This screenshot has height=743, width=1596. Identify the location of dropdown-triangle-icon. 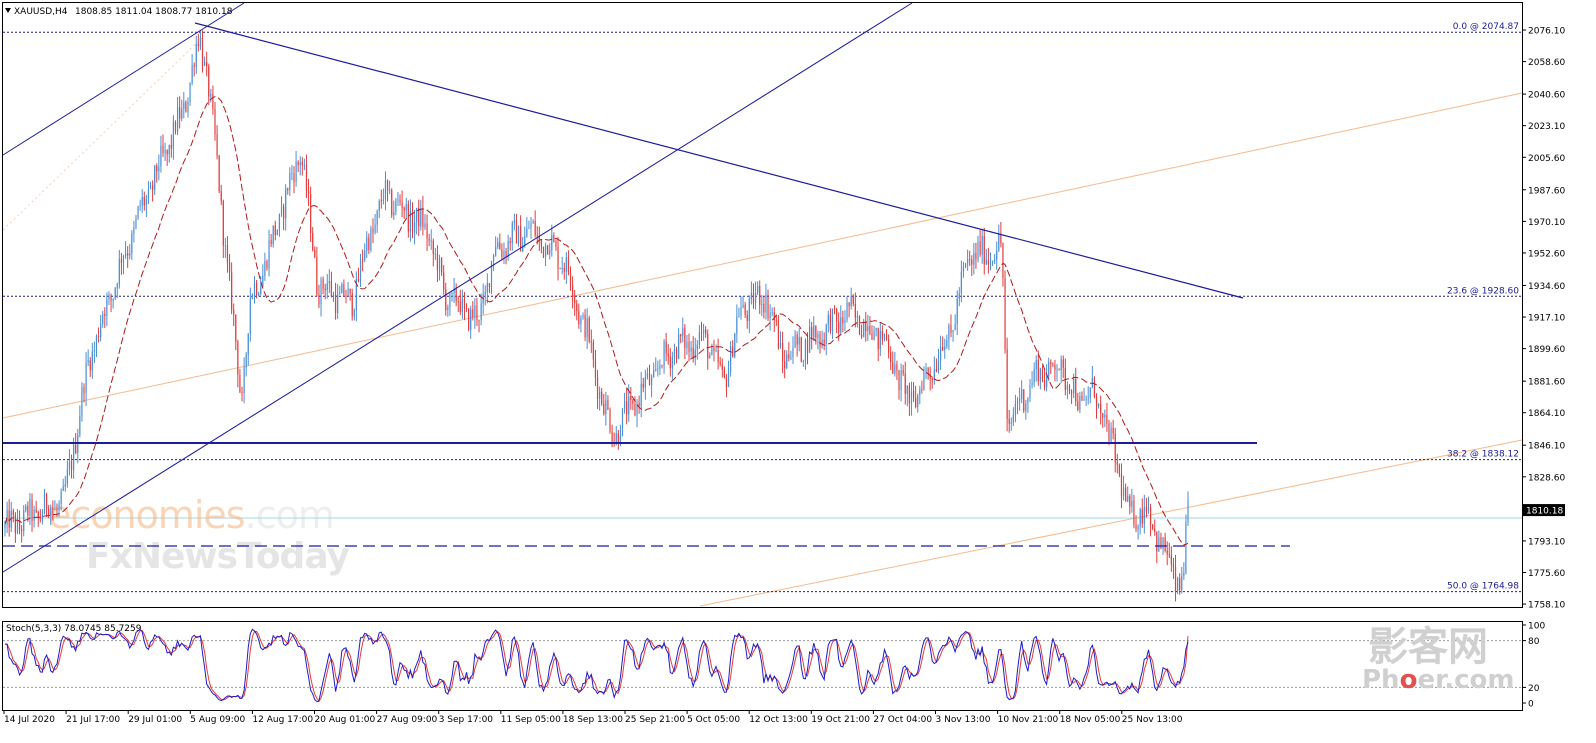
(8, 10).